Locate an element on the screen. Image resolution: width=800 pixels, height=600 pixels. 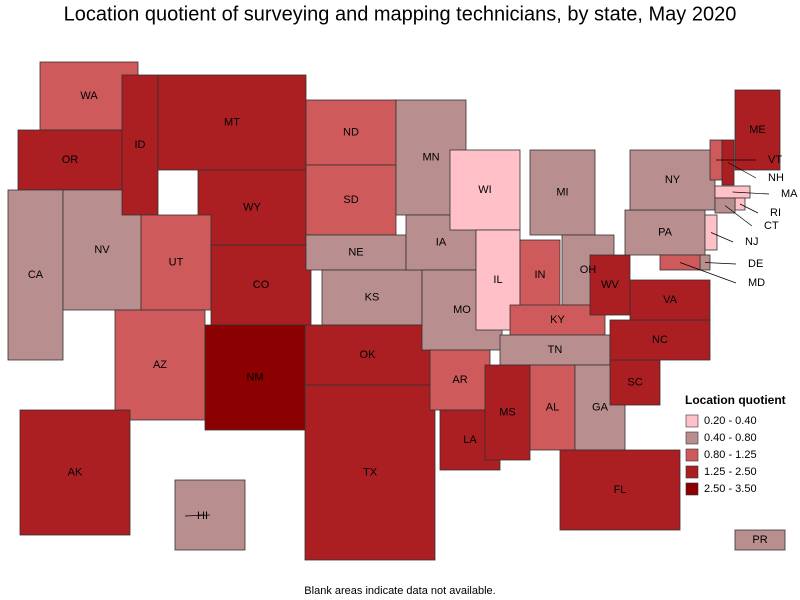
state-label: OK is located at coordinates (368, 355).